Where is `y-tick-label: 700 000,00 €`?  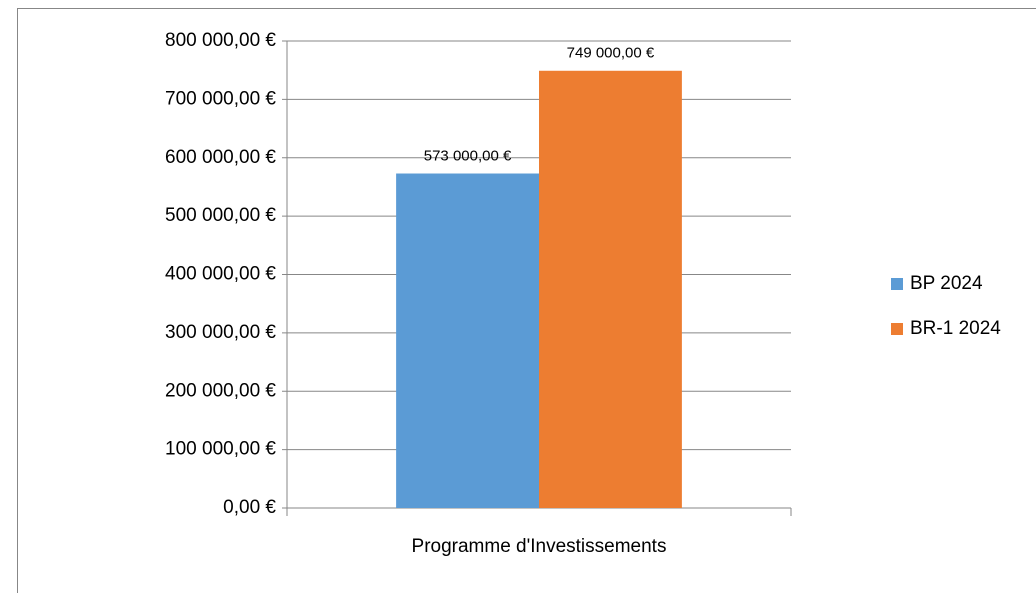
y-tick-label: 700 000,00 € is located at coordinates (220, 98).